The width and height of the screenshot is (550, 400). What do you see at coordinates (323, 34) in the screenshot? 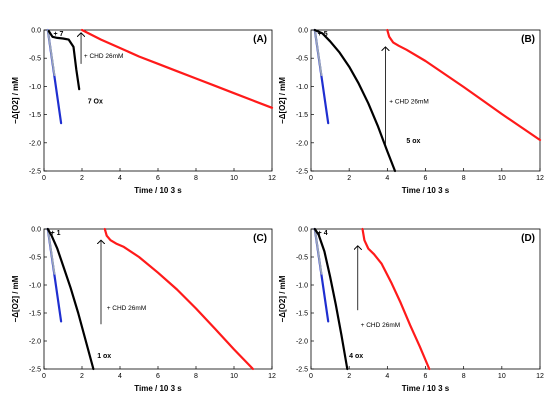
I see `addition-label: + 5` at bounding box center [323, 34].